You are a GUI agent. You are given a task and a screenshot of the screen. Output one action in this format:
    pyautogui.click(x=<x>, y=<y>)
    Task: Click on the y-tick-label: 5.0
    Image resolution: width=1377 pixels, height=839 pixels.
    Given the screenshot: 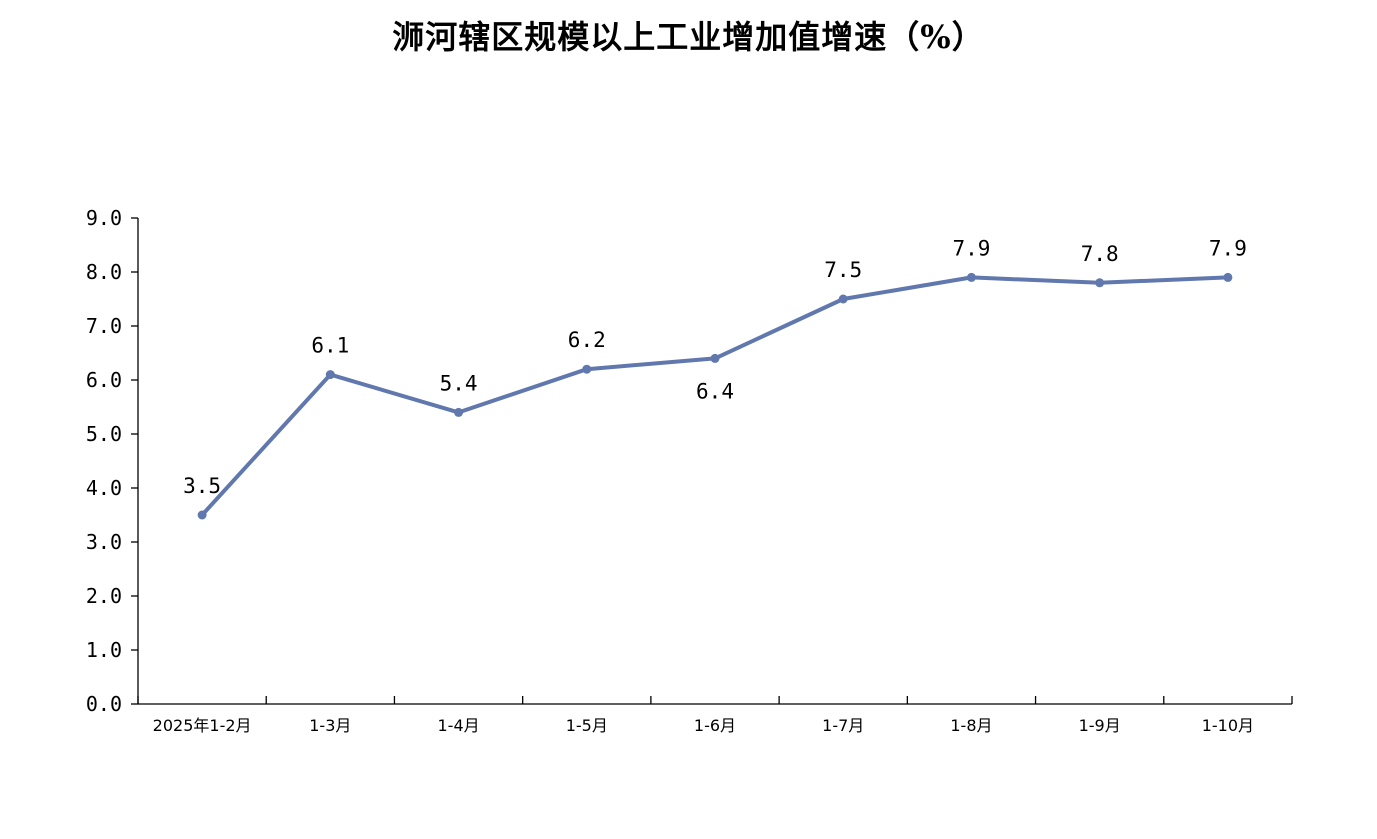 What is the action you would take?
    pyautogui.click(x=104, y=434)
    